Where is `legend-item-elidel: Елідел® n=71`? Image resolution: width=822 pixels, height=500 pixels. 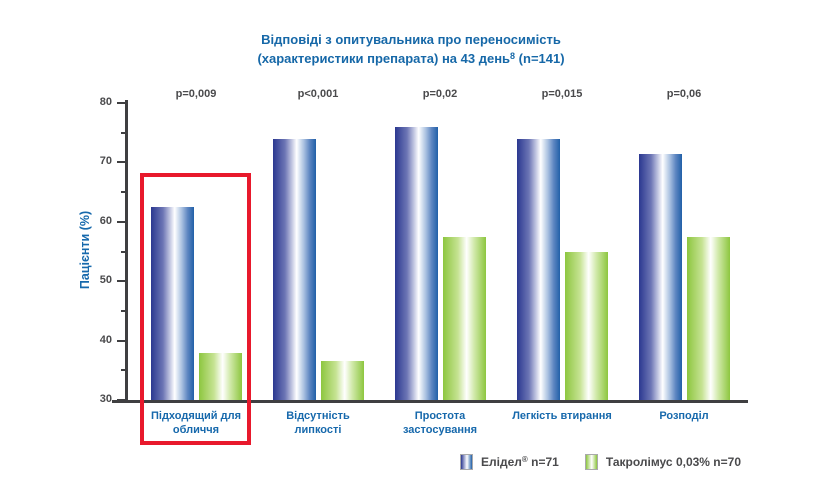 legend-item-elidel: Елідел® n=71 is located at coordinates (509, 462).